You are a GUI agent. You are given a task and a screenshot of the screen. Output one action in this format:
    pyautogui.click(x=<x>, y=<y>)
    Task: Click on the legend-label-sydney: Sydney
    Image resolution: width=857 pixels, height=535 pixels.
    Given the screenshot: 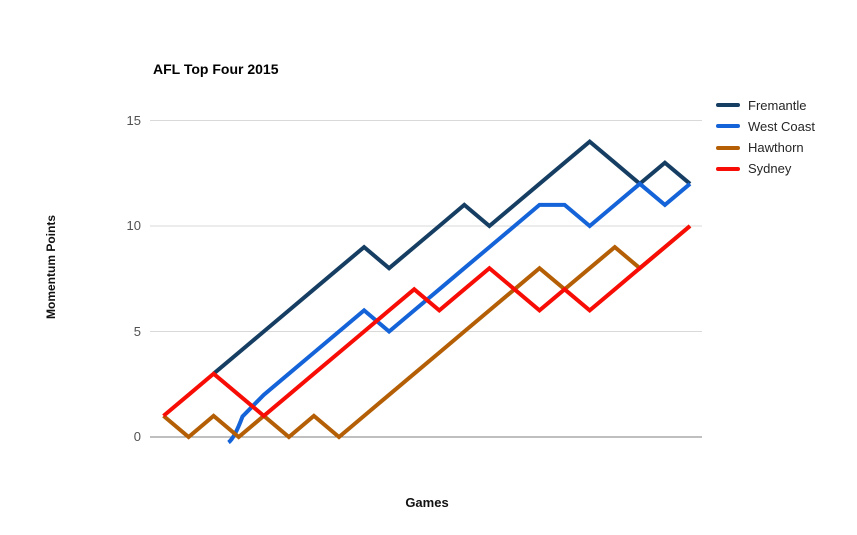 What is the action you would take?
    pyautogui.click(x=770, y=169)
    